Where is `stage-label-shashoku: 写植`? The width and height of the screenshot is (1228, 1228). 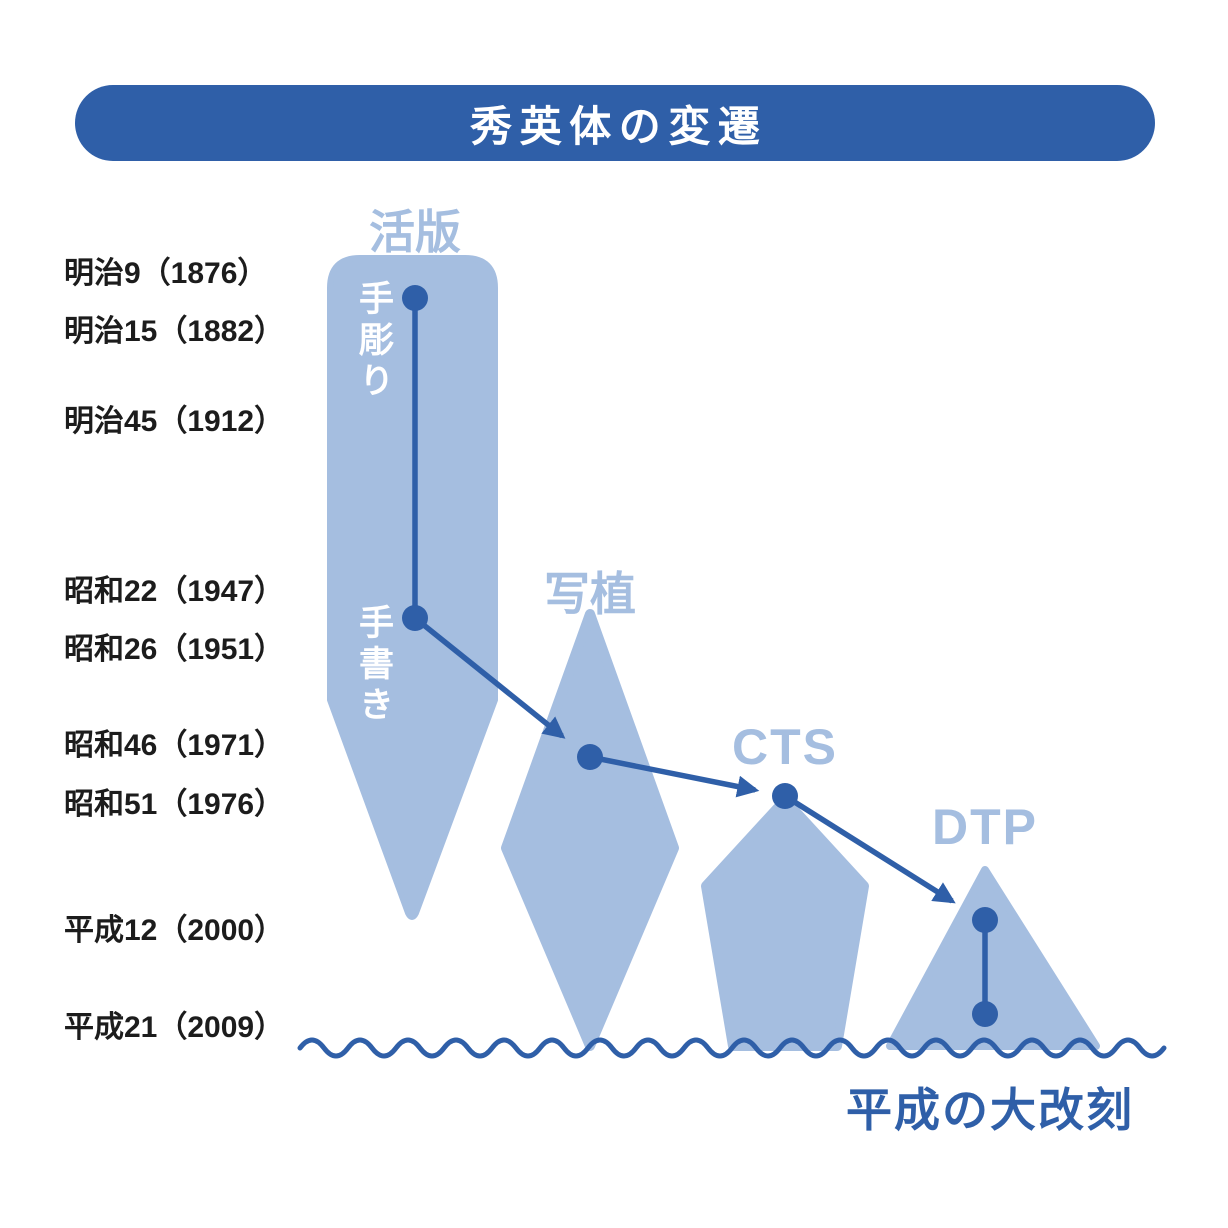 stage-label-shashoku: 写植 is located at coordinates (590, 594).